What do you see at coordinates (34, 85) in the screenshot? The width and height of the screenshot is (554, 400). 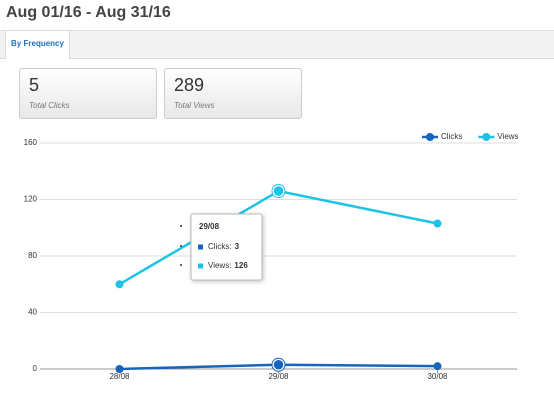 I see `stat-value: 5` at bounding box center [34, 85].